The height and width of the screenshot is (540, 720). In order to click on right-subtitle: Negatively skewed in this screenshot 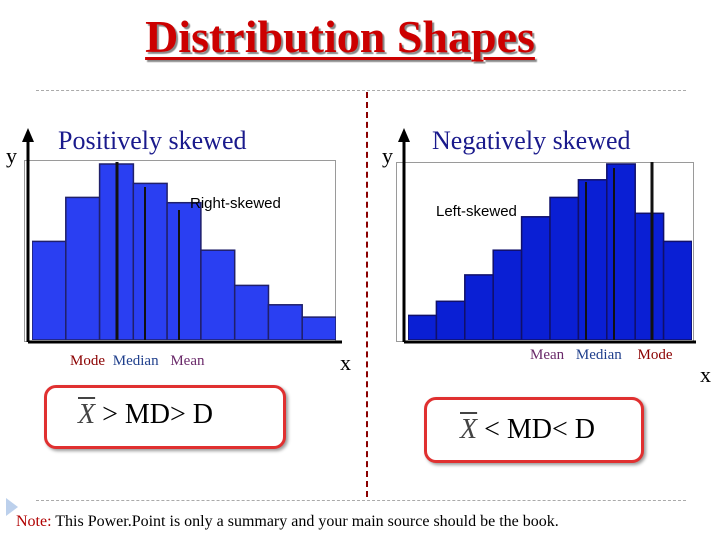, I will do `click(531, 140)`.